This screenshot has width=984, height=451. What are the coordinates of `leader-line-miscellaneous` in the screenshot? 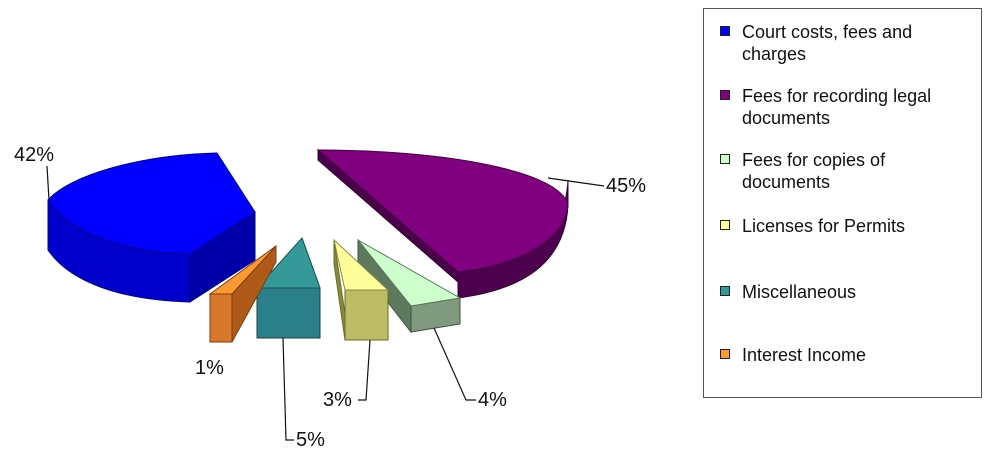 It's located at (288, 389).